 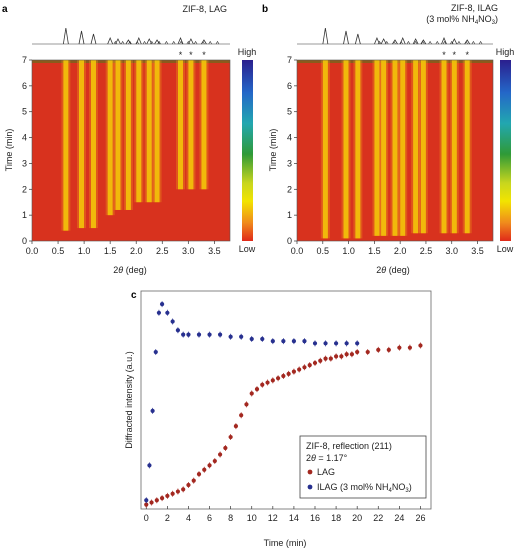 I want to click on x-tick-label: 3.5, so click(x=477, y=251).